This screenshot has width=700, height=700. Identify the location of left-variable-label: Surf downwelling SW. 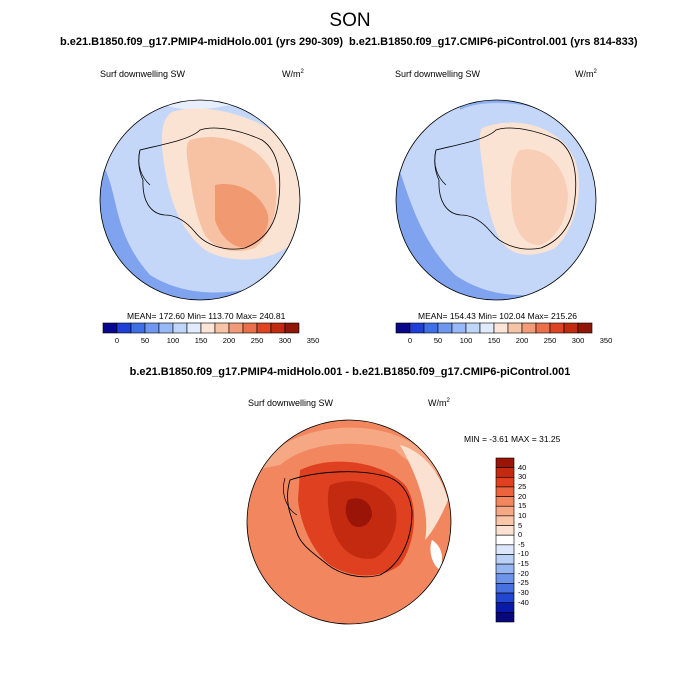
(143, 74).